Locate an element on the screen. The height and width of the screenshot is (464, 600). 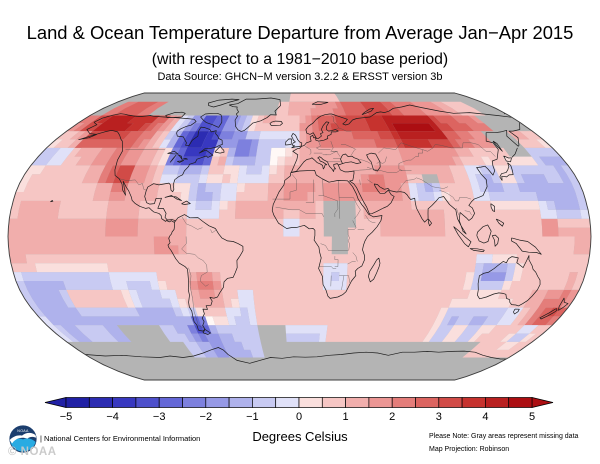
svg-text: NOAA is located at coordinates (23, 431).